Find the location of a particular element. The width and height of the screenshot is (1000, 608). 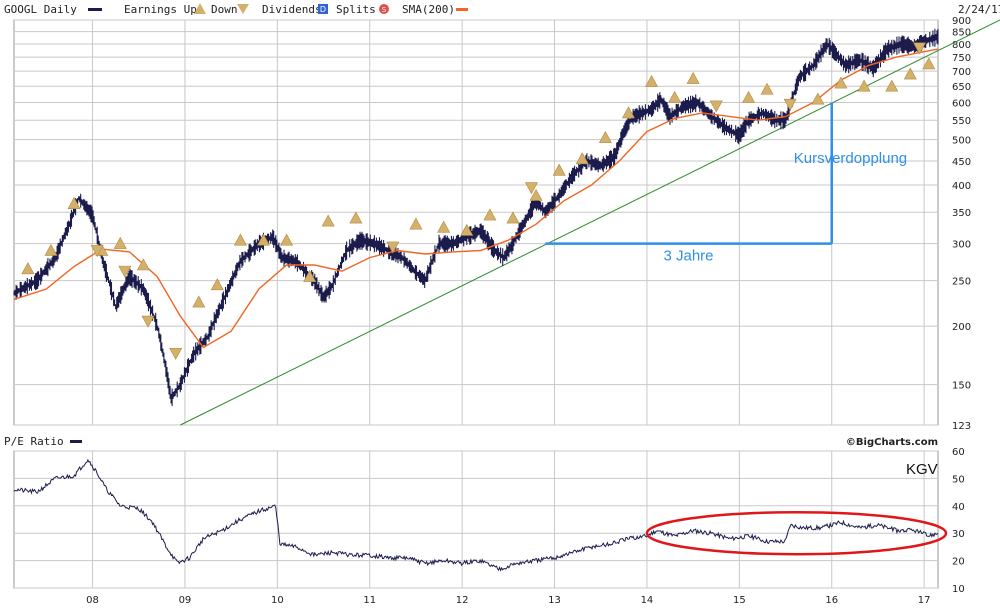

pe-y-tick-10: 10 is located at coordinates (958, 589).